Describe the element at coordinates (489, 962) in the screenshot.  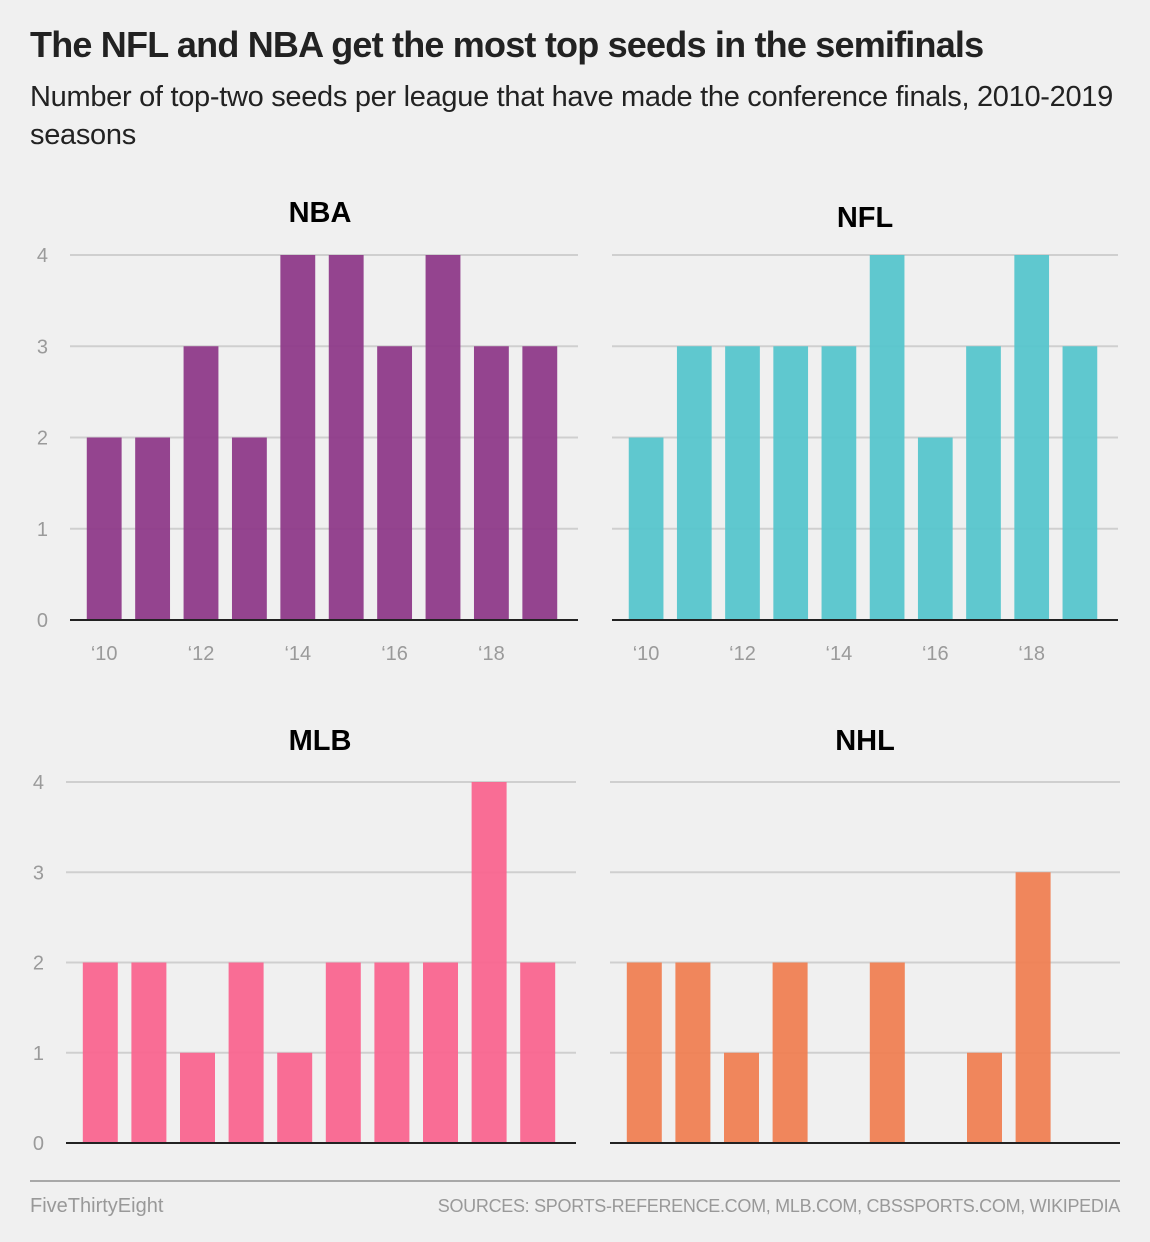
I see `bar-mlb-2018` at that location.